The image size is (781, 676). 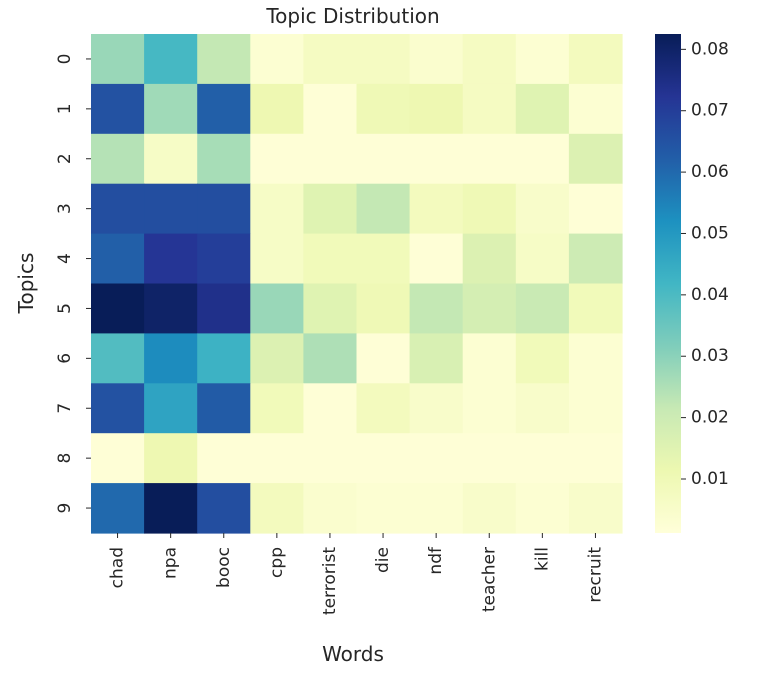 What do you see at coordinates (595, 575) in the screenshot?
I see `x-tick-label: recruit` at bounding box center [595, 575].